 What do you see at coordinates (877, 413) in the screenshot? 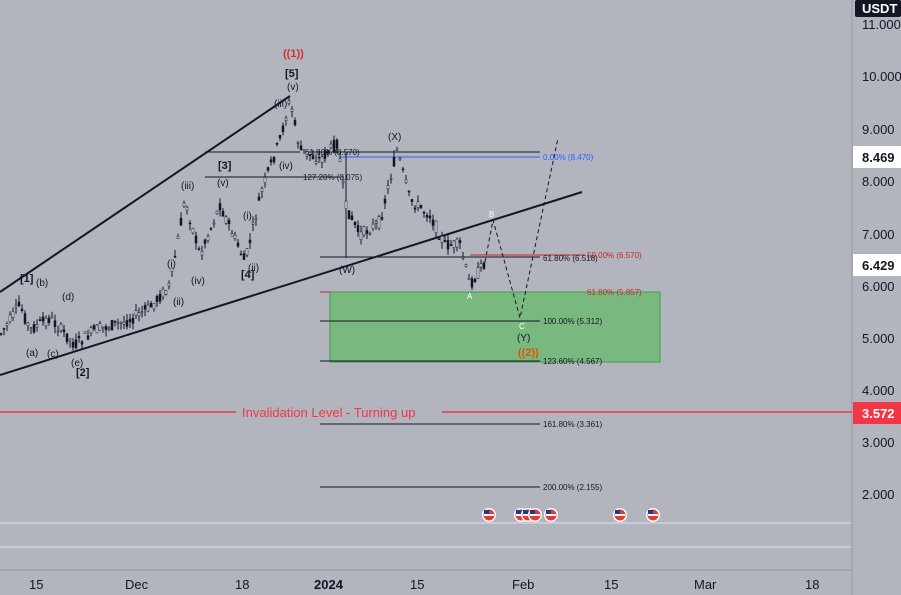
I see `invalidation-price-tag: 3.572` at bounding box center [877, 413].